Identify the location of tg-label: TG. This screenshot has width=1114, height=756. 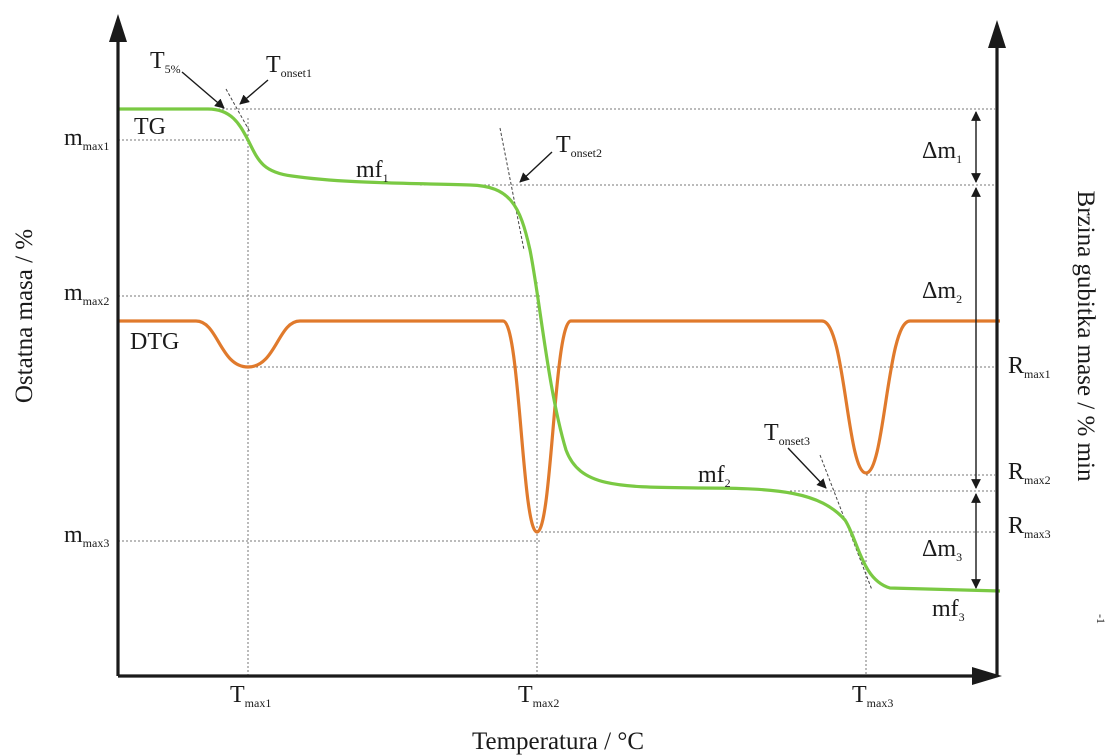
(150, 127).